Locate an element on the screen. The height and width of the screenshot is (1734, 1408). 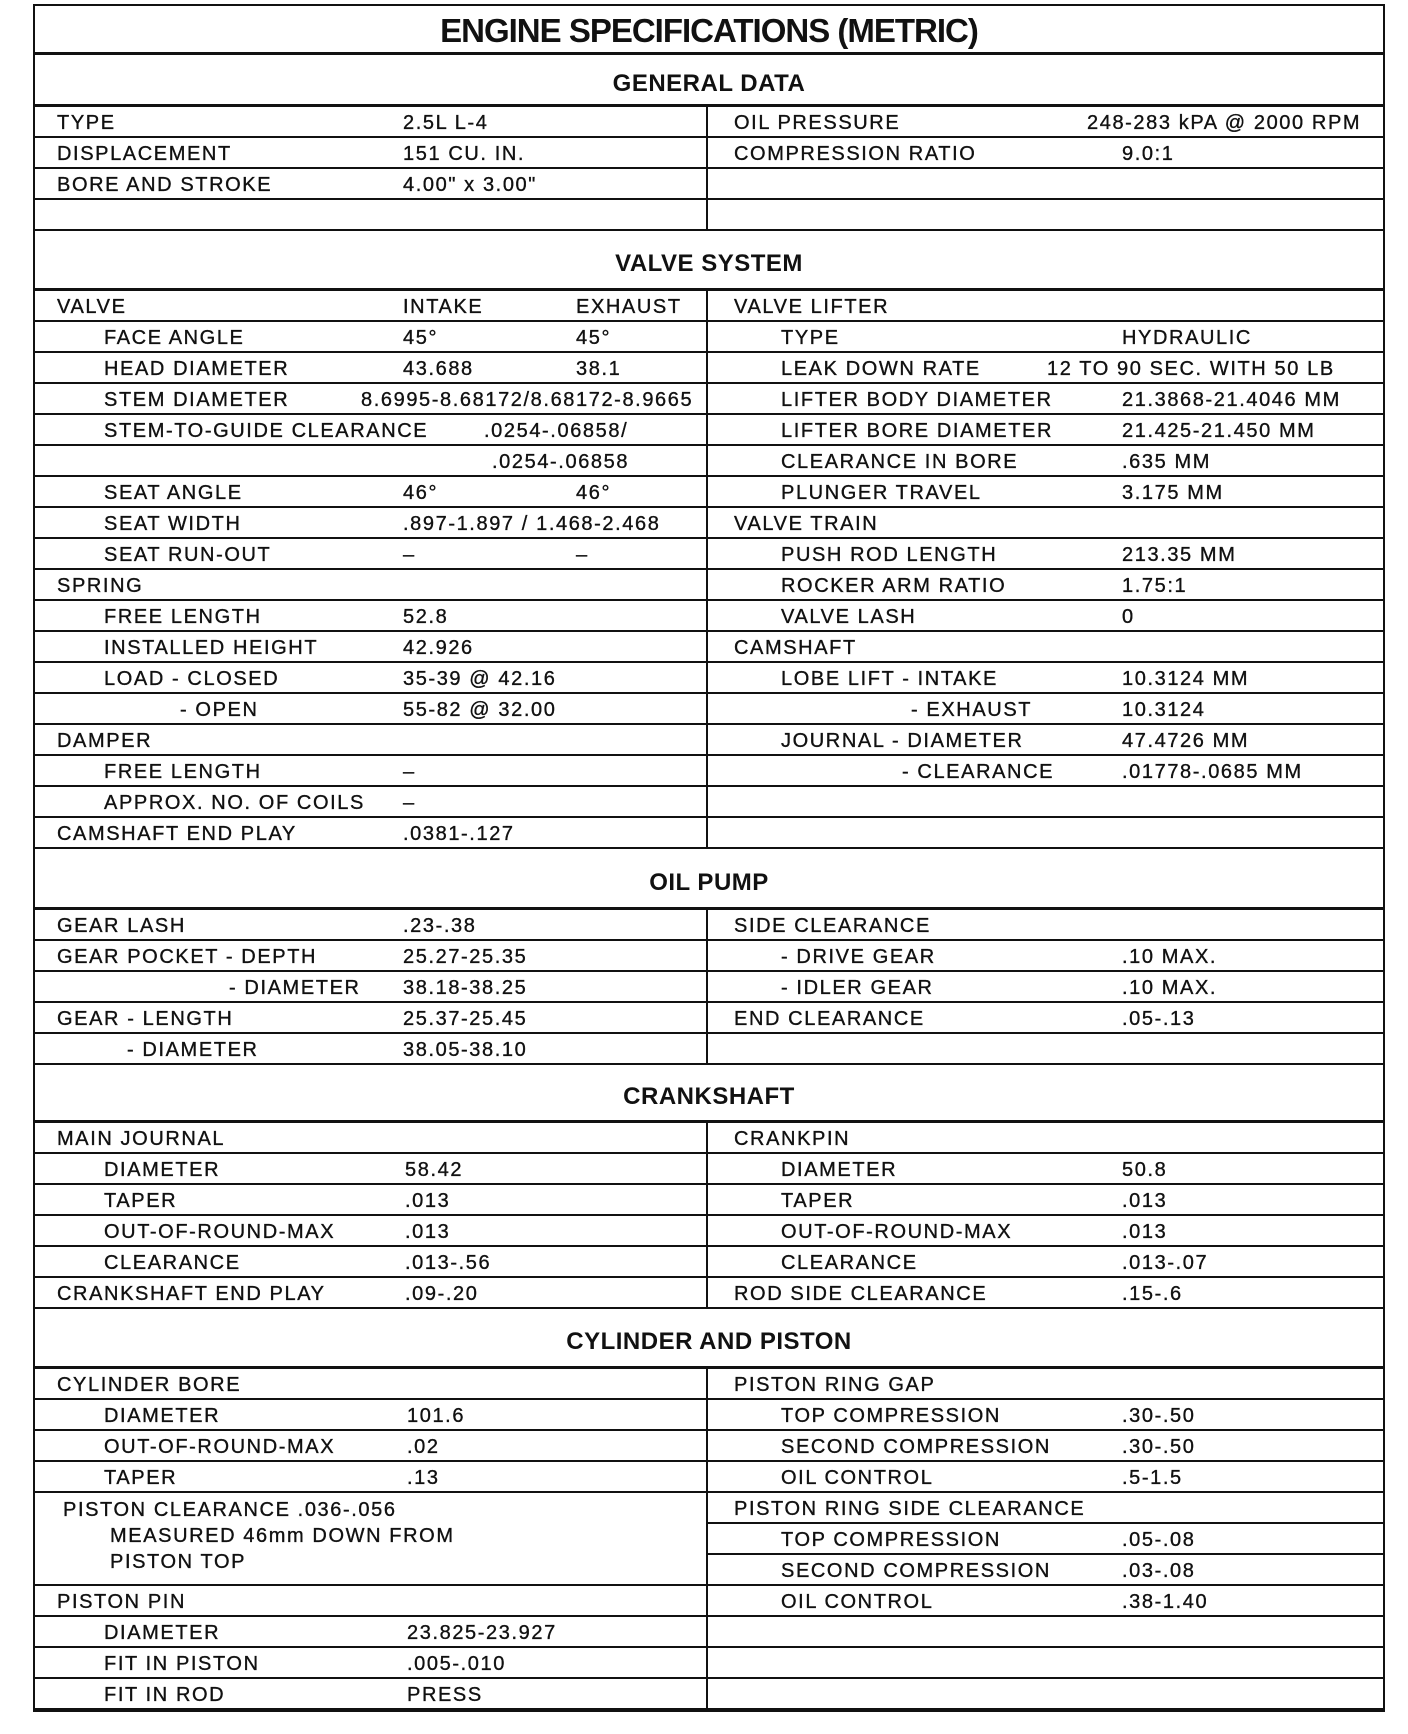
spec-value: .01778-.0685 MM is located at coordinates (1212, 772).